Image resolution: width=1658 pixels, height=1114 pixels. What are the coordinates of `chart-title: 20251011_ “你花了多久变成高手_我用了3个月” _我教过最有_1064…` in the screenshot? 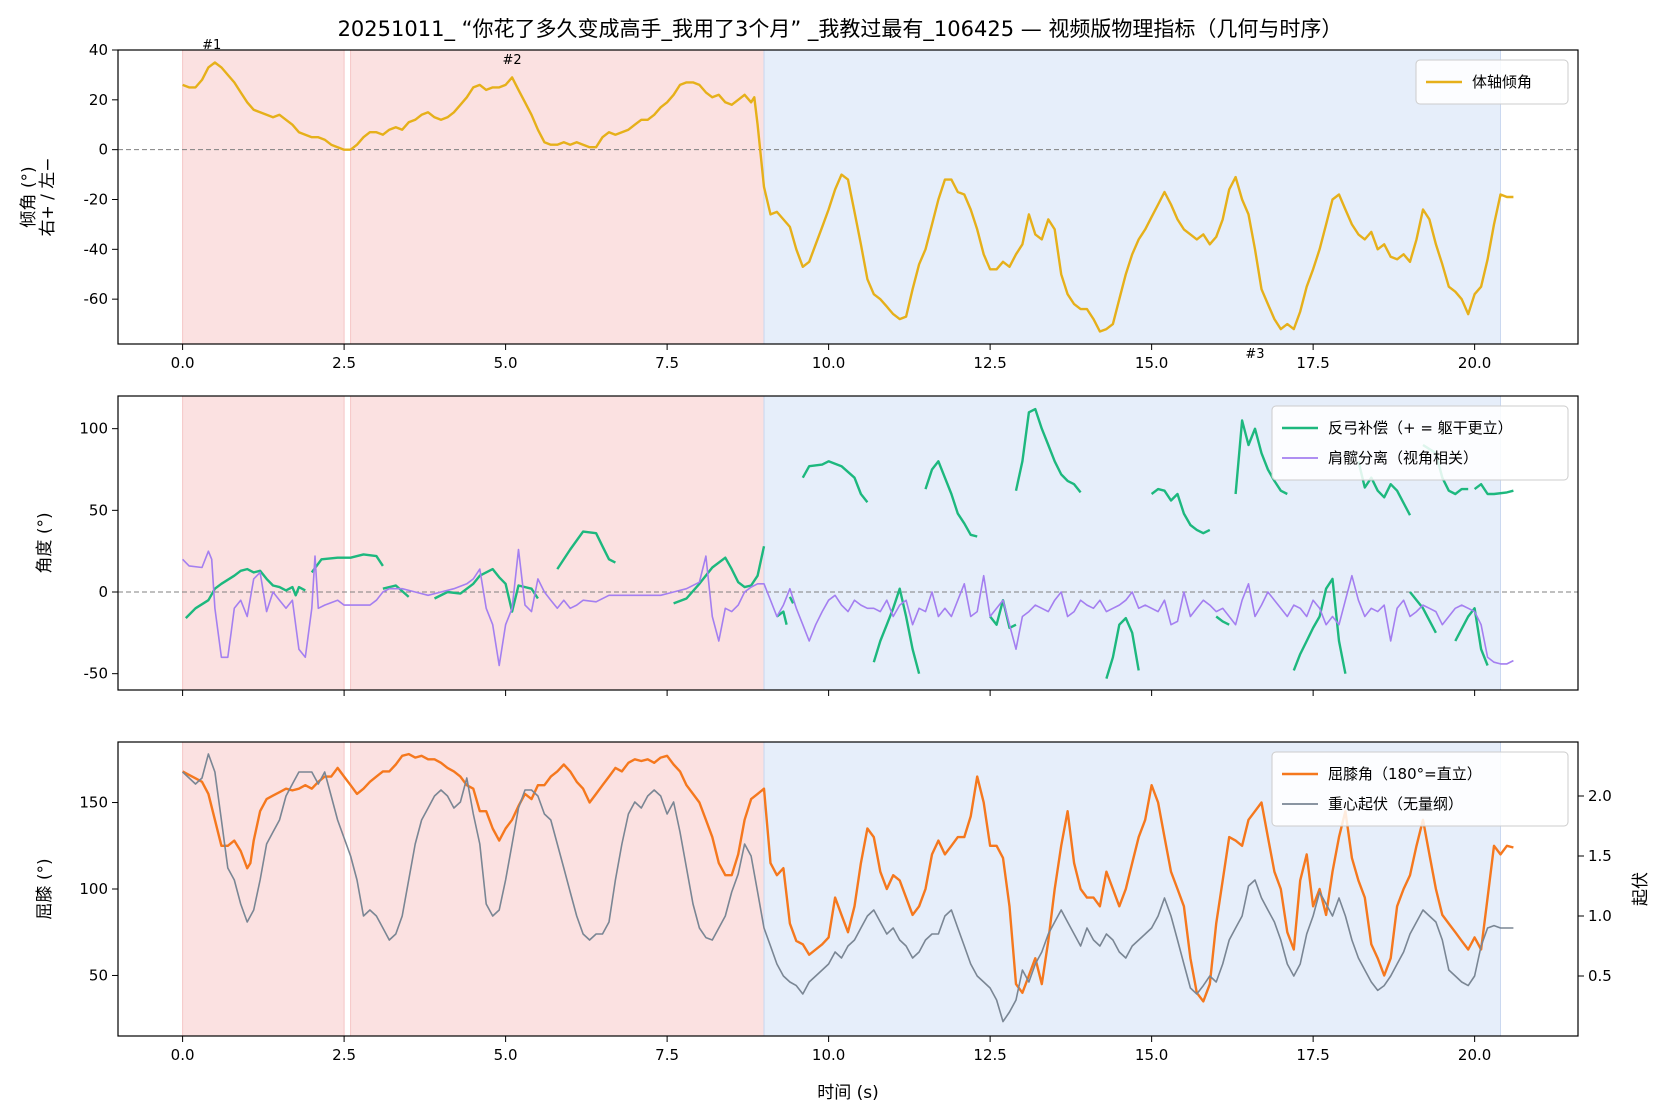 It's located at (840, 29).